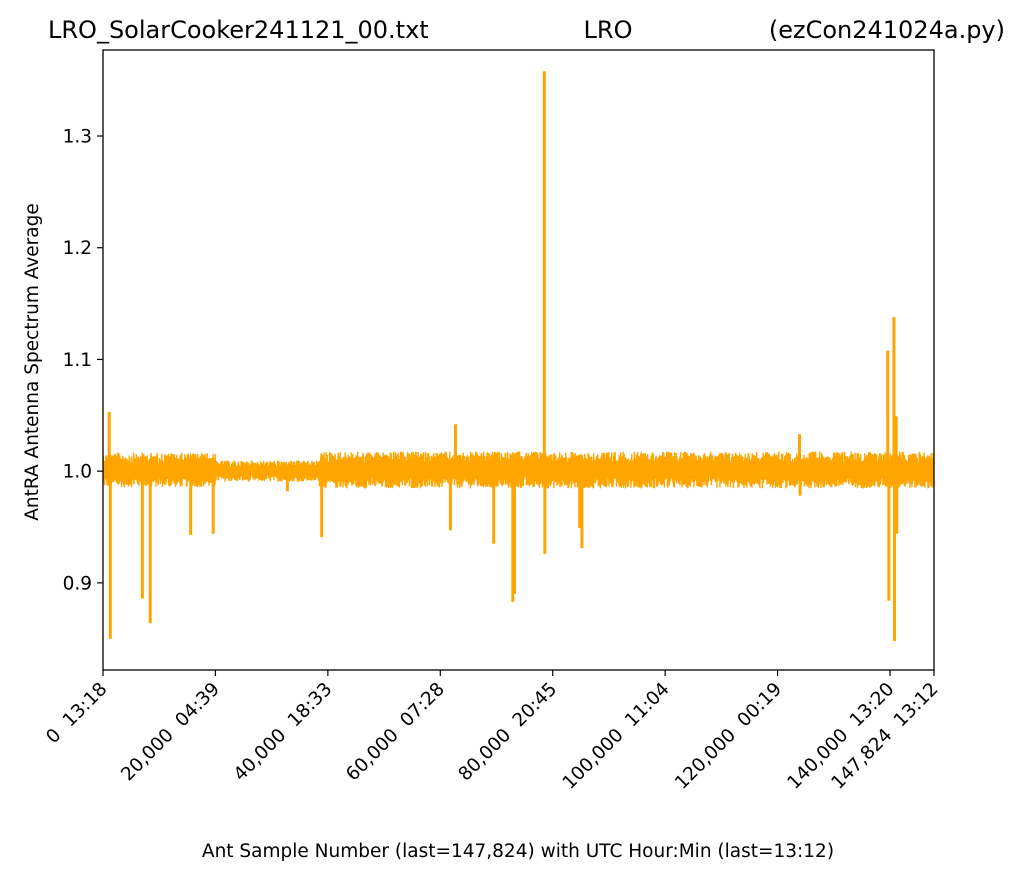 The height and width of the screenshot is (883, 1024). I want to click on y-tick-label: 0.9, so click(77, 583).